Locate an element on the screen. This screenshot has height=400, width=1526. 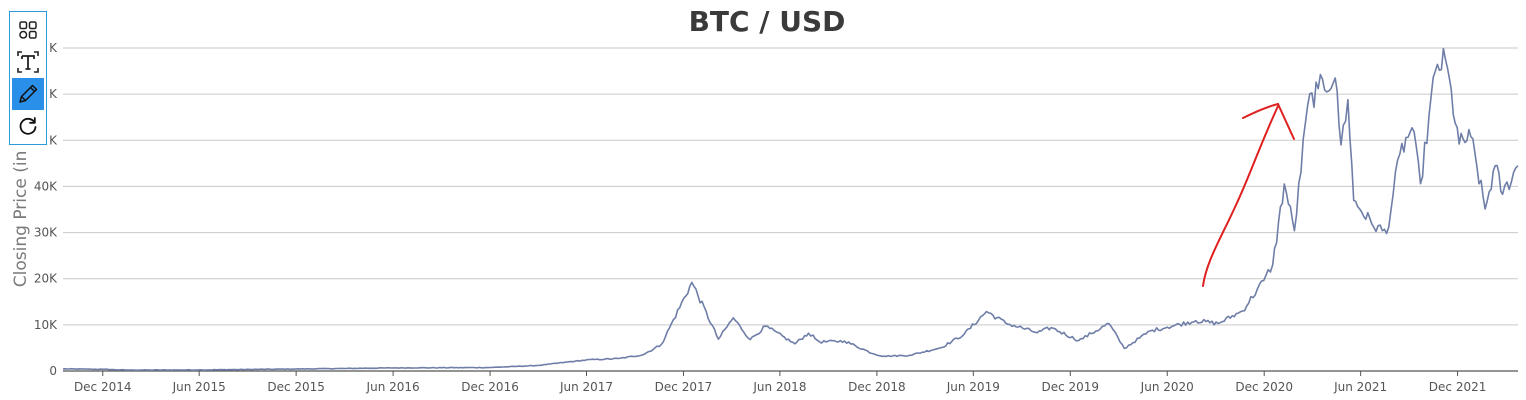
refresh-icon is located at coordinates (28, 126).